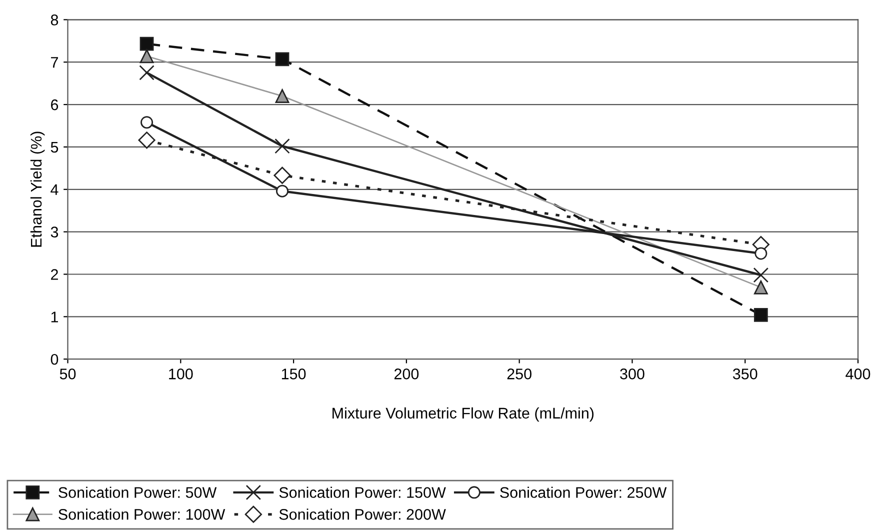 The height and width of the screenshot is (532, 880). Describe the element at coordinates (54, 359) in the screenshot. I see `y-tick-label: 0` at that location.